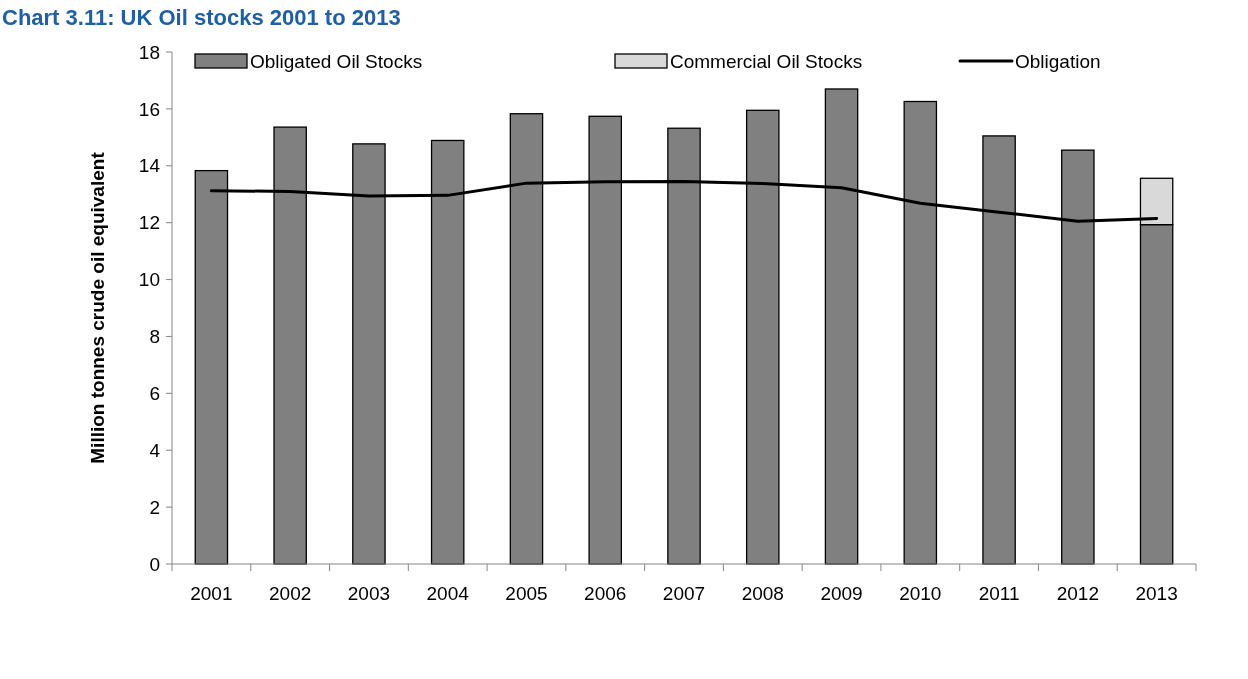  What do you see at coordinates (201, 17) in the screenshot?
I see `chart-title: Chart 3.11: UK Oil stocks 2001 to 2013` at bounding box center [201, 17].